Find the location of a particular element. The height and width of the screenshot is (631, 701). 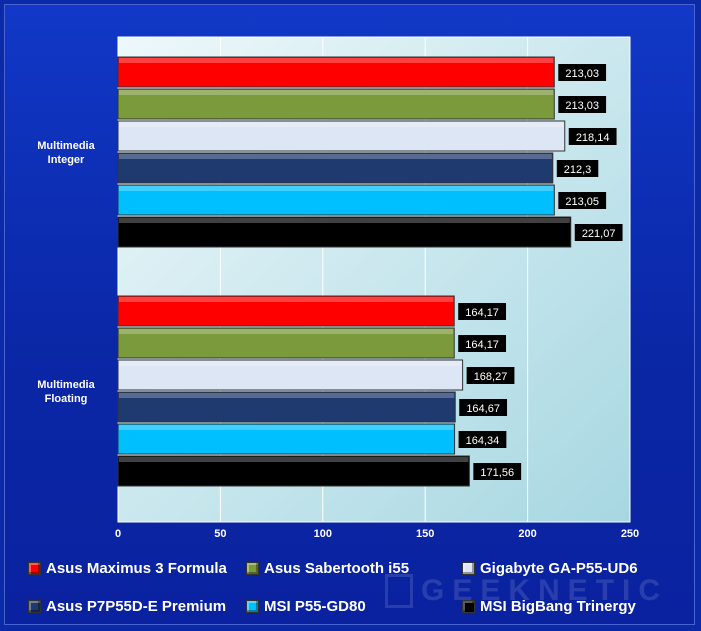

watermark-logo-icon is located at coordinates (399, 591).